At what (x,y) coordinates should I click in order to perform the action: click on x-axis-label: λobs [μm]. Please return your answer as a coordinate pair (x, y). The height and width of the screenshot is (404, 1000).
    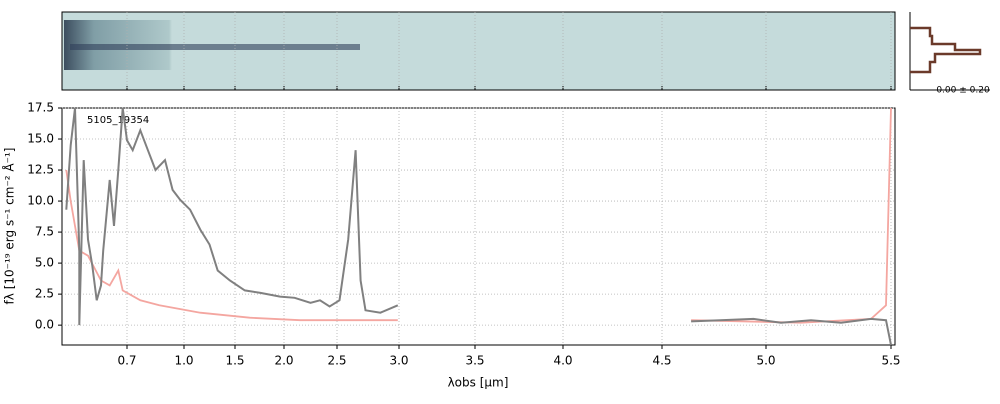
    Looking at the image, I should click on (478, 383).